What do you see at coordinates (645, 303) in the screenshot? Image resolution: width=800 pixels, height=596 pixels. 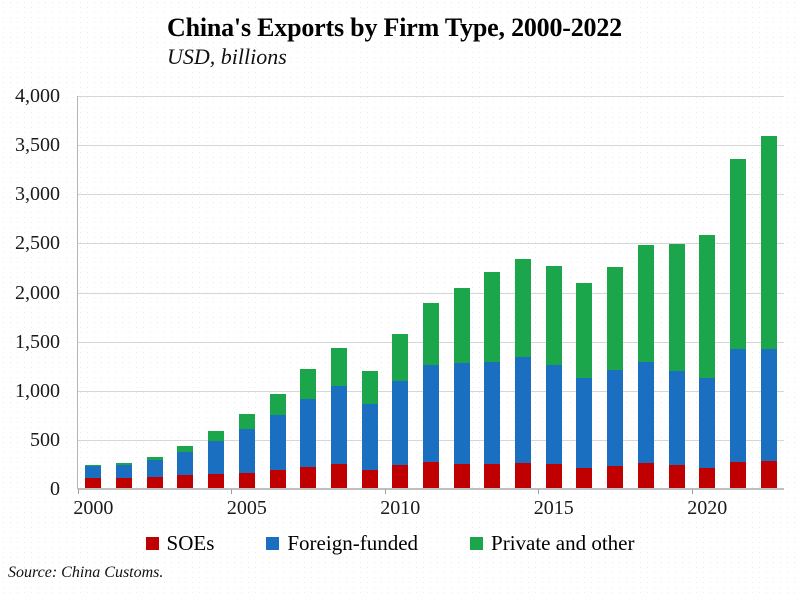 I see `bar-segment-private-and-other-2018` at bounding box center [645, 303].